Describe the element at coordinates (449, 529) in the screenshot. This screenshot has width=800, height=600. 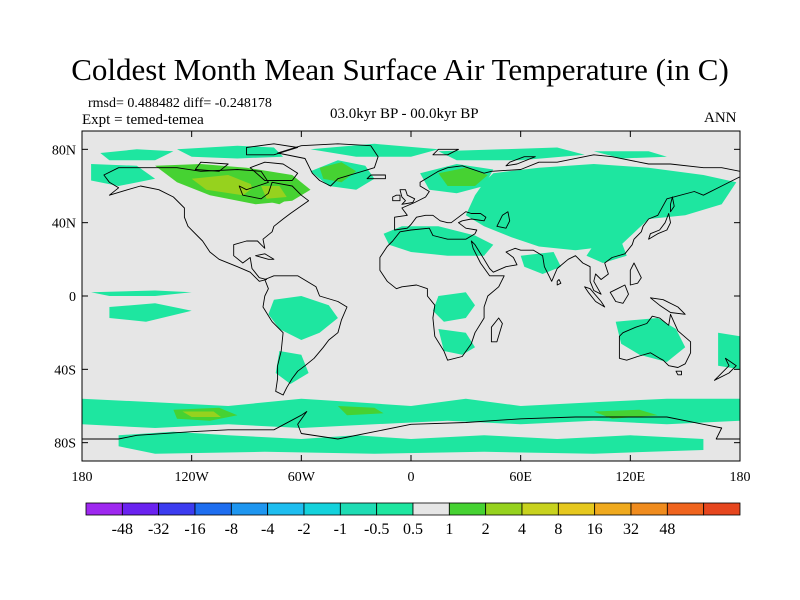
I see `colorbar-label: 1` at that location.